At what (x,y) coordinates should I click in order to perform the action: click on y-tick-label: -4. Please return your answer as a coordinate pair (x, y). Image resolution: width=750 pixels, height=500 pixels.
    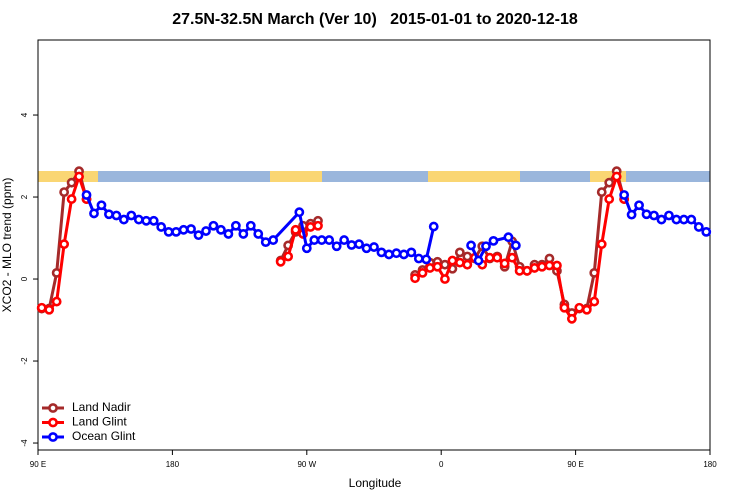
    Looking at the image, I should click on (24, 443).